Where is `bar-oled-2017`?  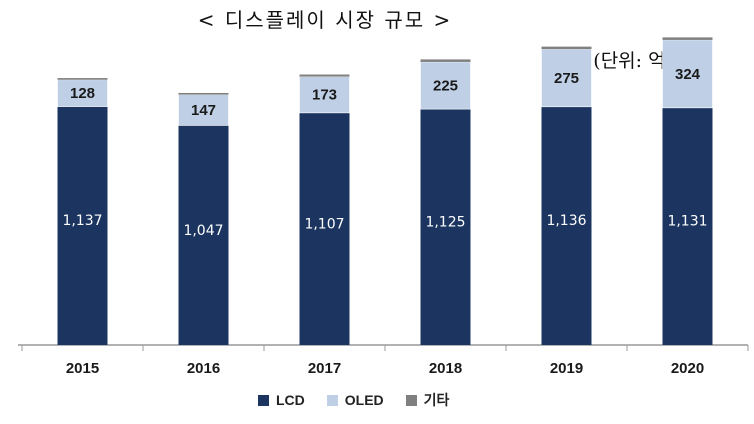 bar-oled-2017 is located at coordinates (324, 95).